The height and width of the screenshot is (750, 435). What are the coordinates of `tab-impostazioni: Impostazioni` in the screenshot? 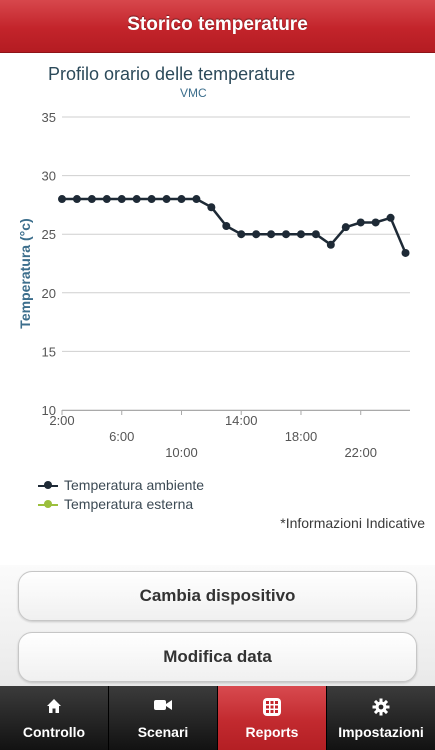 It's located at (381, 718).